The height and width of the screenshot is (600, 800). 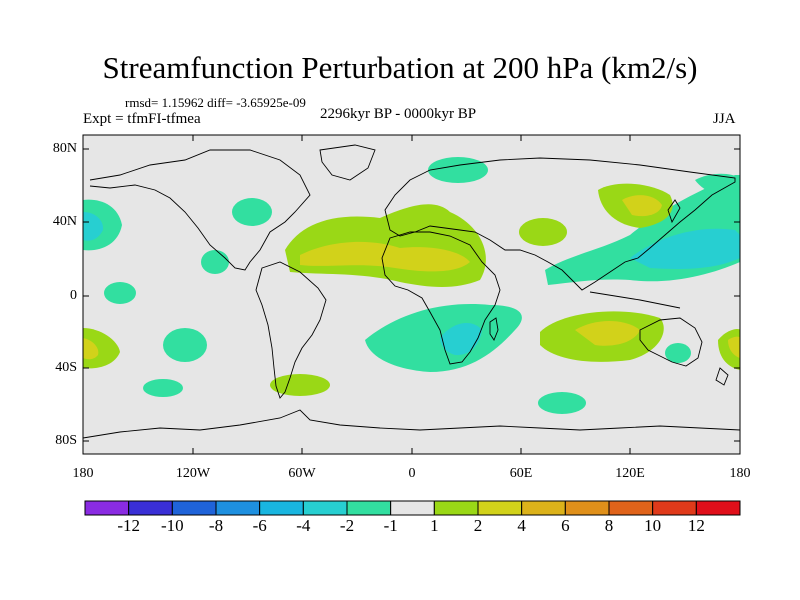 I want to click on lat-label-40n: 40N, so click(x=64, y=221).